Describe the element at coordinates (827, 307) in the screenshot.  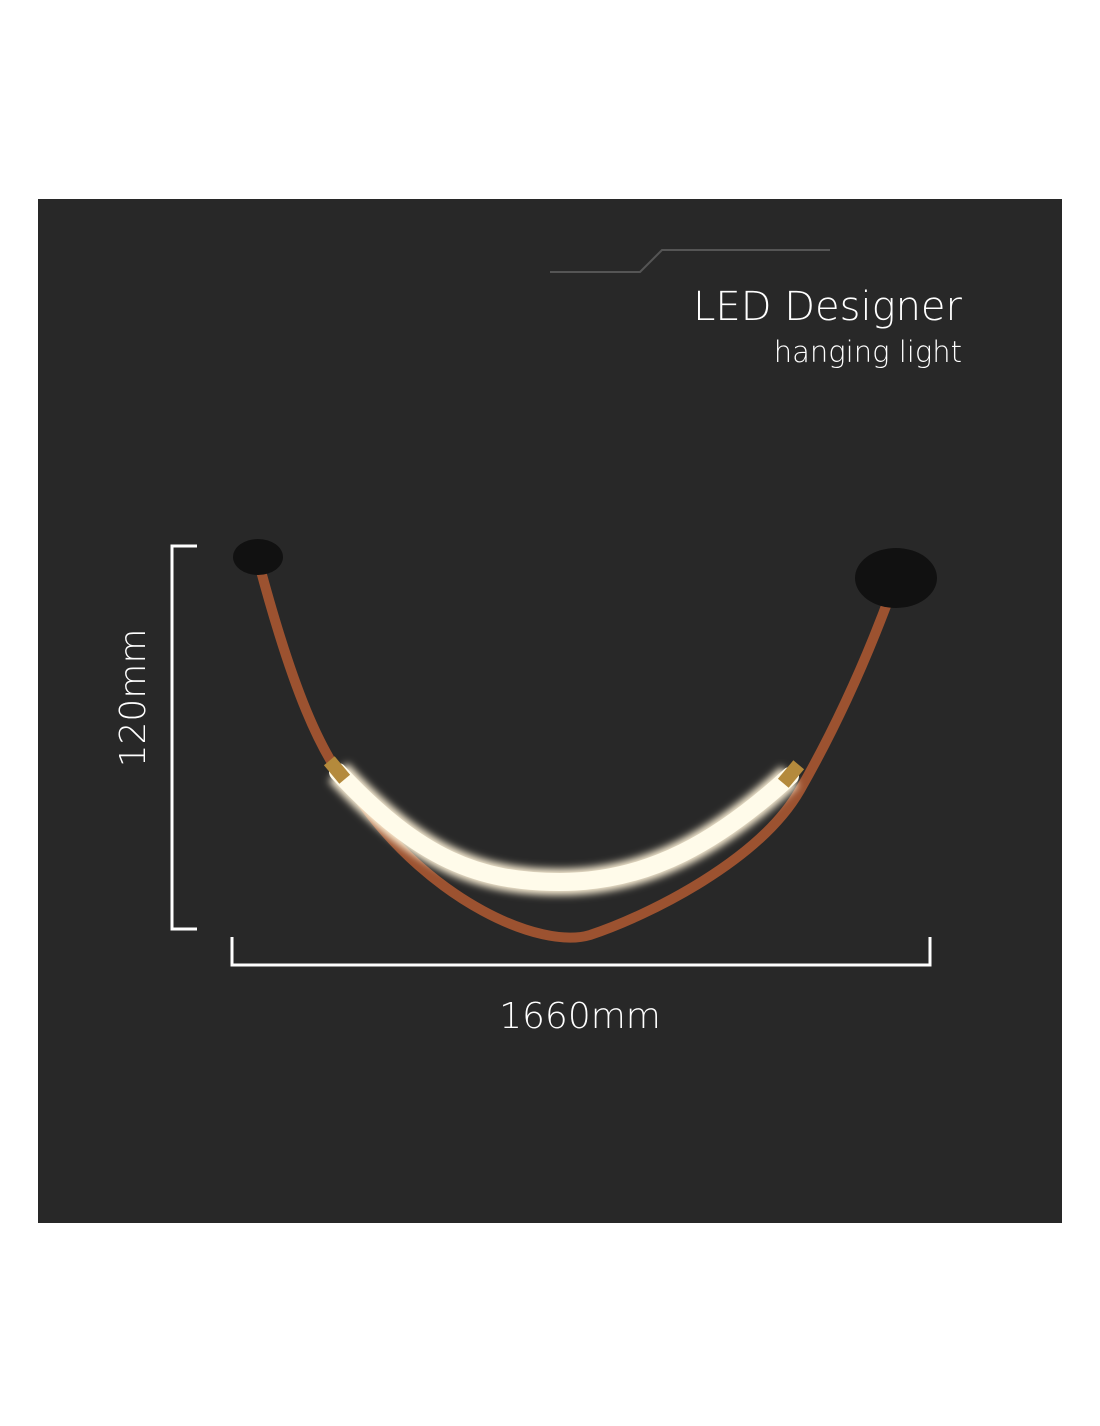
I see `title: LED Designer` at that location.